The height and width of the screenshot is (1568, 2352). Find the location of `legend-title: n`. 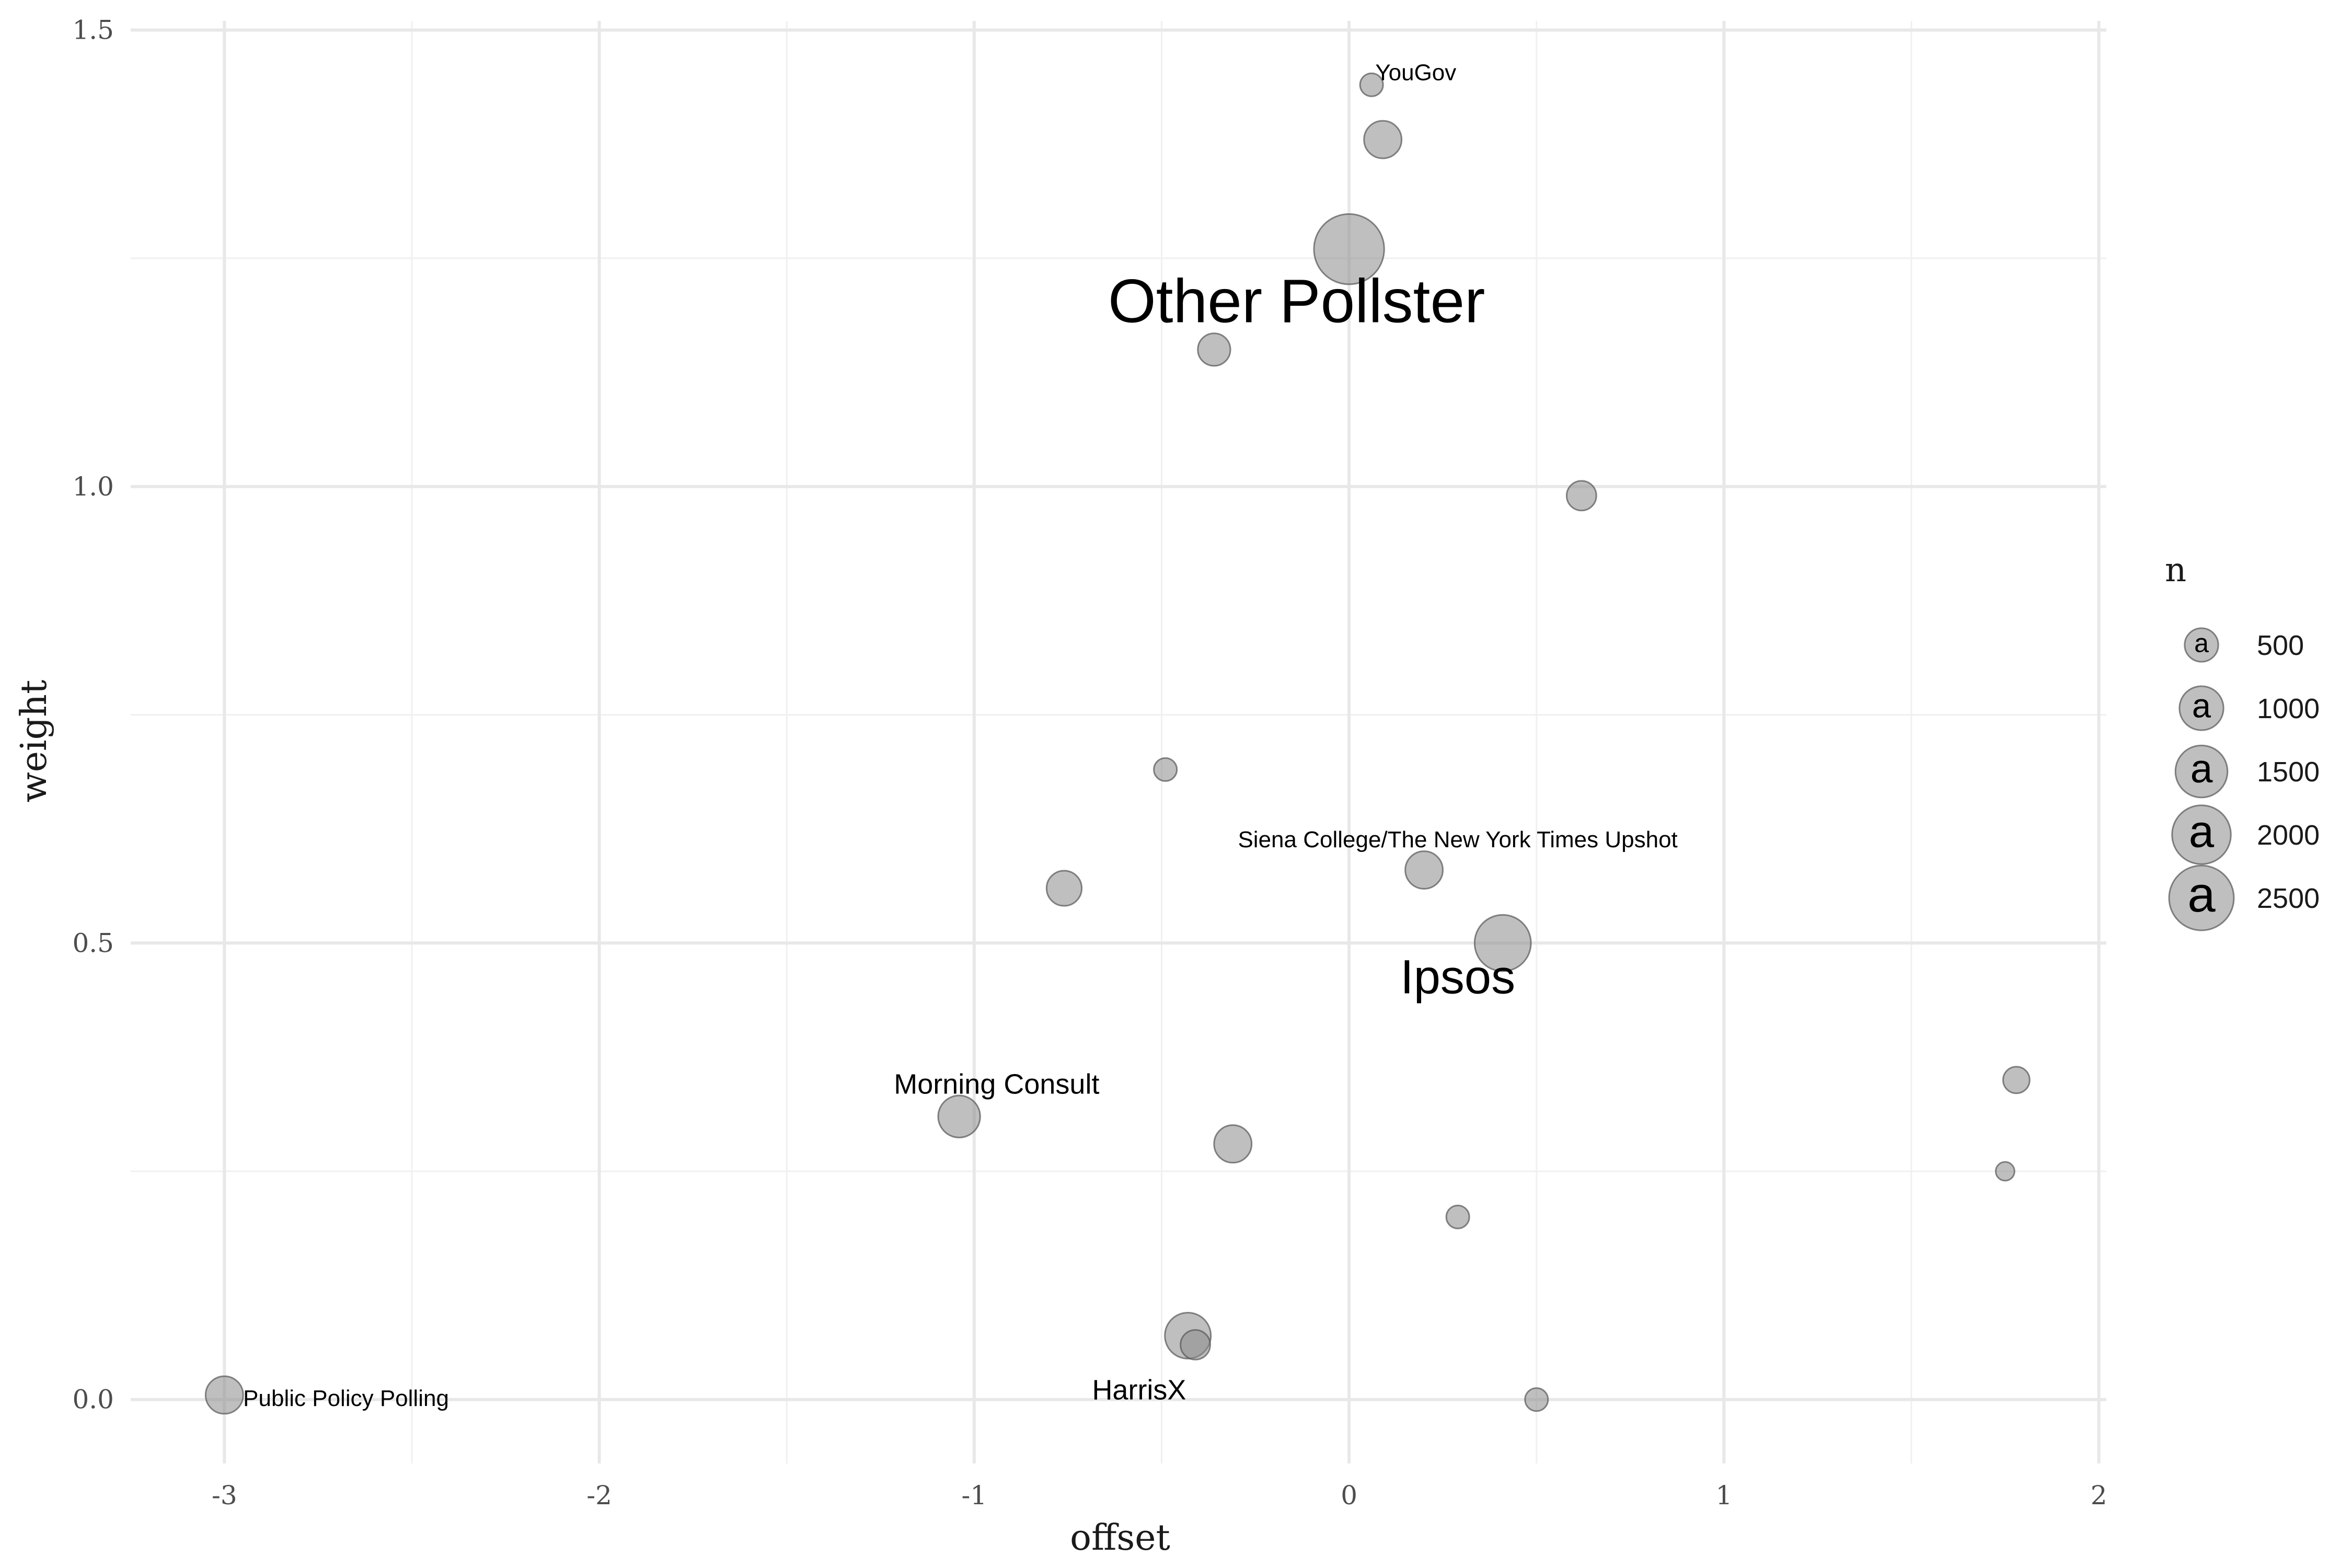

legend-title: n is located at coordinates (2175, 570).